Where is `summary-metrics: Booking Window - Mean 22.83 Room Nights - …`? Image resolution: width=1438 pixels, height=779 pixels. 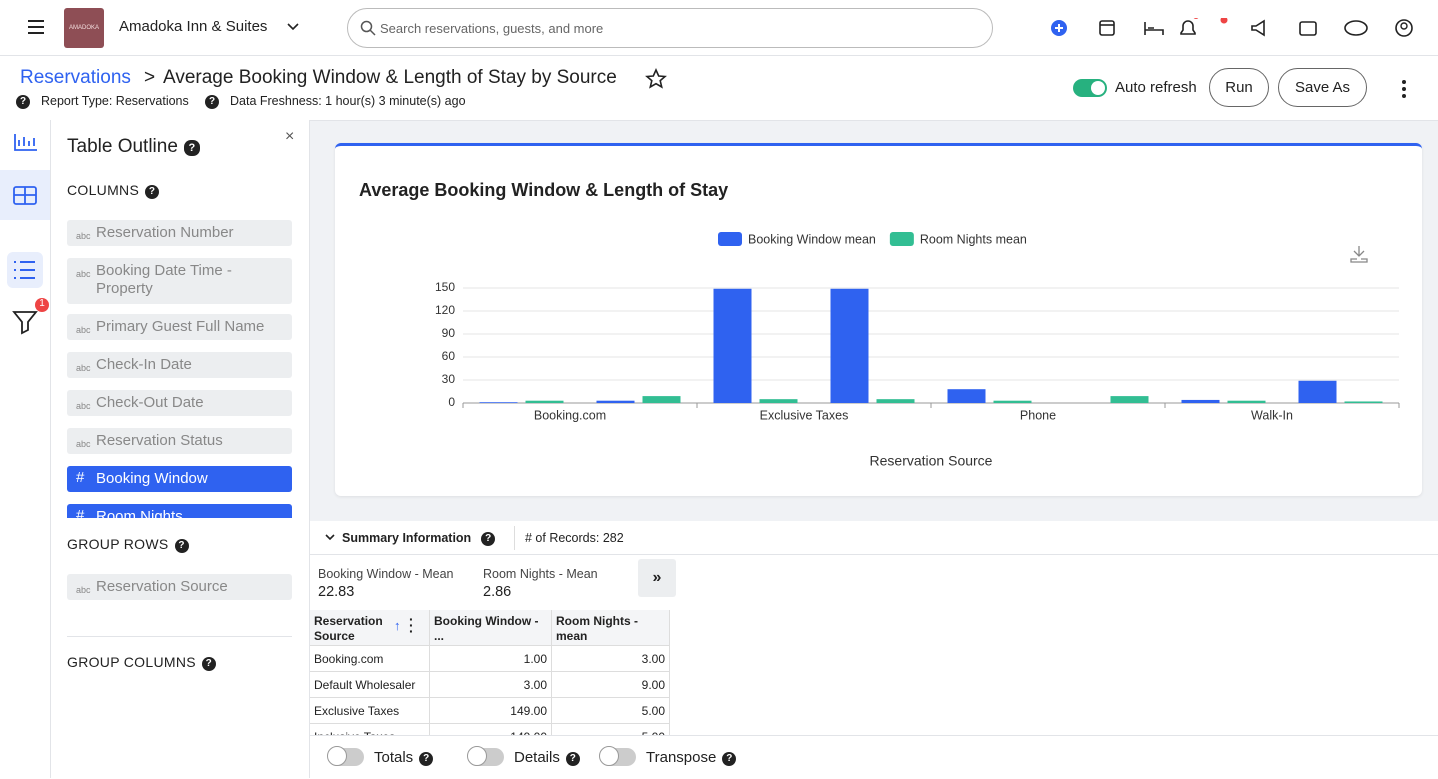 summary-metrics: Booking Window - Mean 22.83 Room Nights - … is located at coordinates (490, 582).